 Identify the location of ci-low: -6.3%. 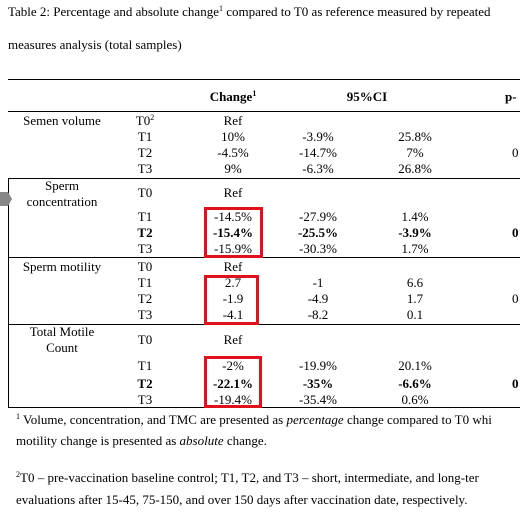
(318, 168).